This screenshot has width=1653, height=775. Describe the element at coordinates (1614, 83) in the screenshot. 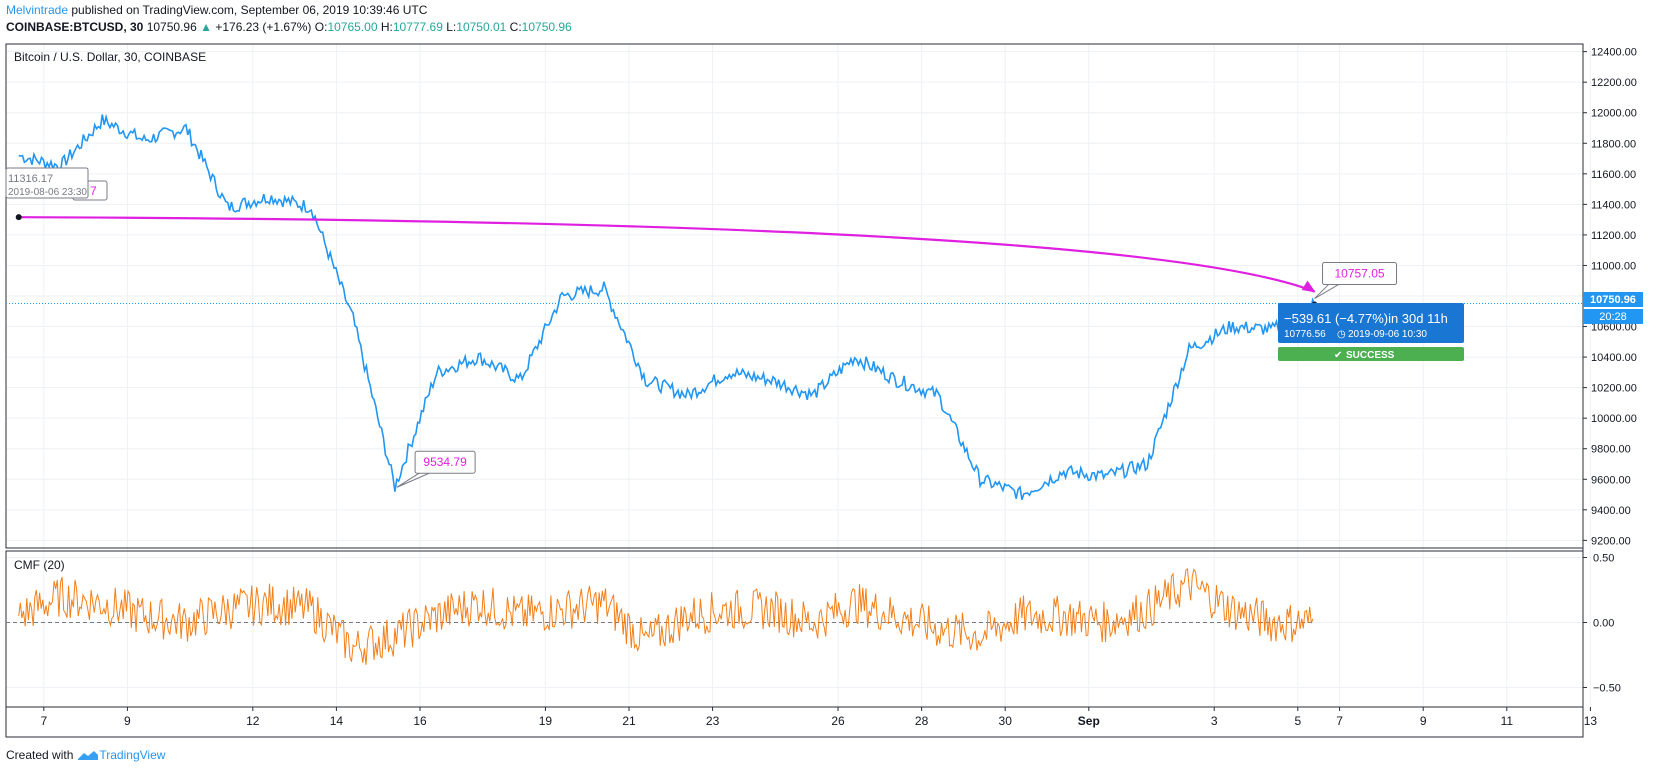

I see `price-tick-label: 12200.00` at that location.